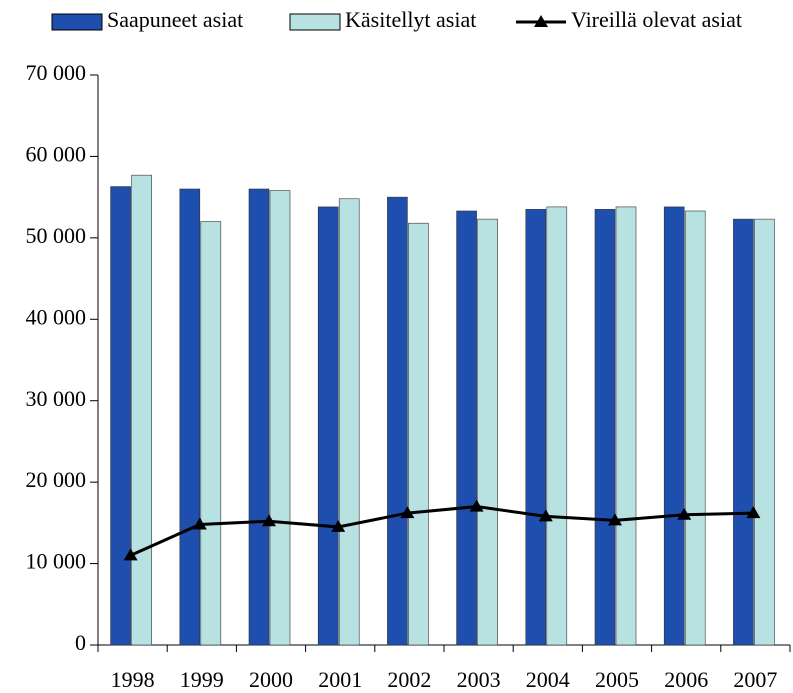 Image resolution: width=793 pixels, height=693 pixels. I want to click on x-tick-label: 1998, so click(133, 679).